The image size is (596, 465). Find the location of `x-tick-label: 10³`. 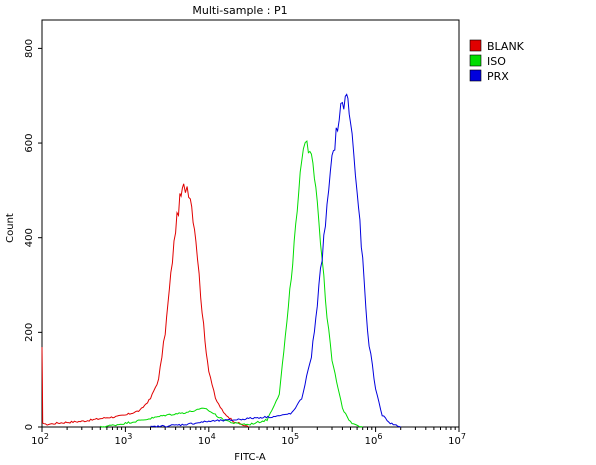

x-tick-label: 10³ is located at coordinates (123, 439).